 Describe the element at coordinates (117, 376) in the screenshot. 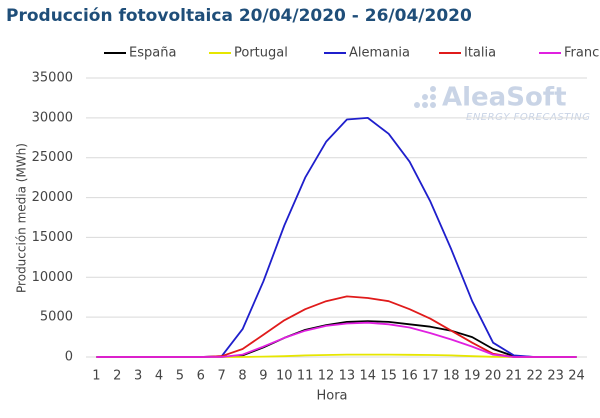

I see `x-tick-label: 2` at that location.